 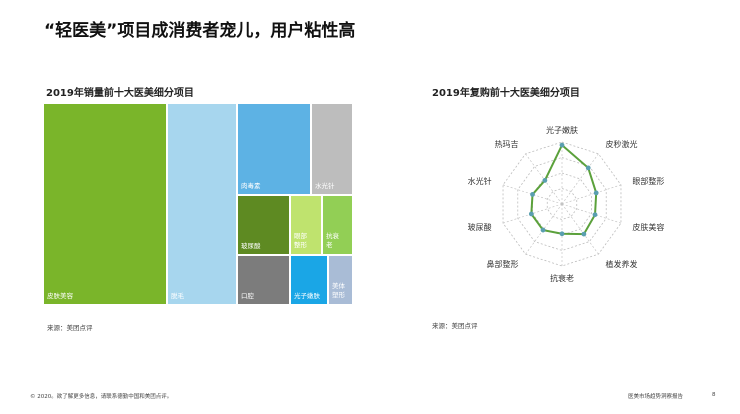 What do you see at coordinates (455, 326) in the screenshot?
I see `radar-source: 来源：美团点评` at bounding box center [455, 326].